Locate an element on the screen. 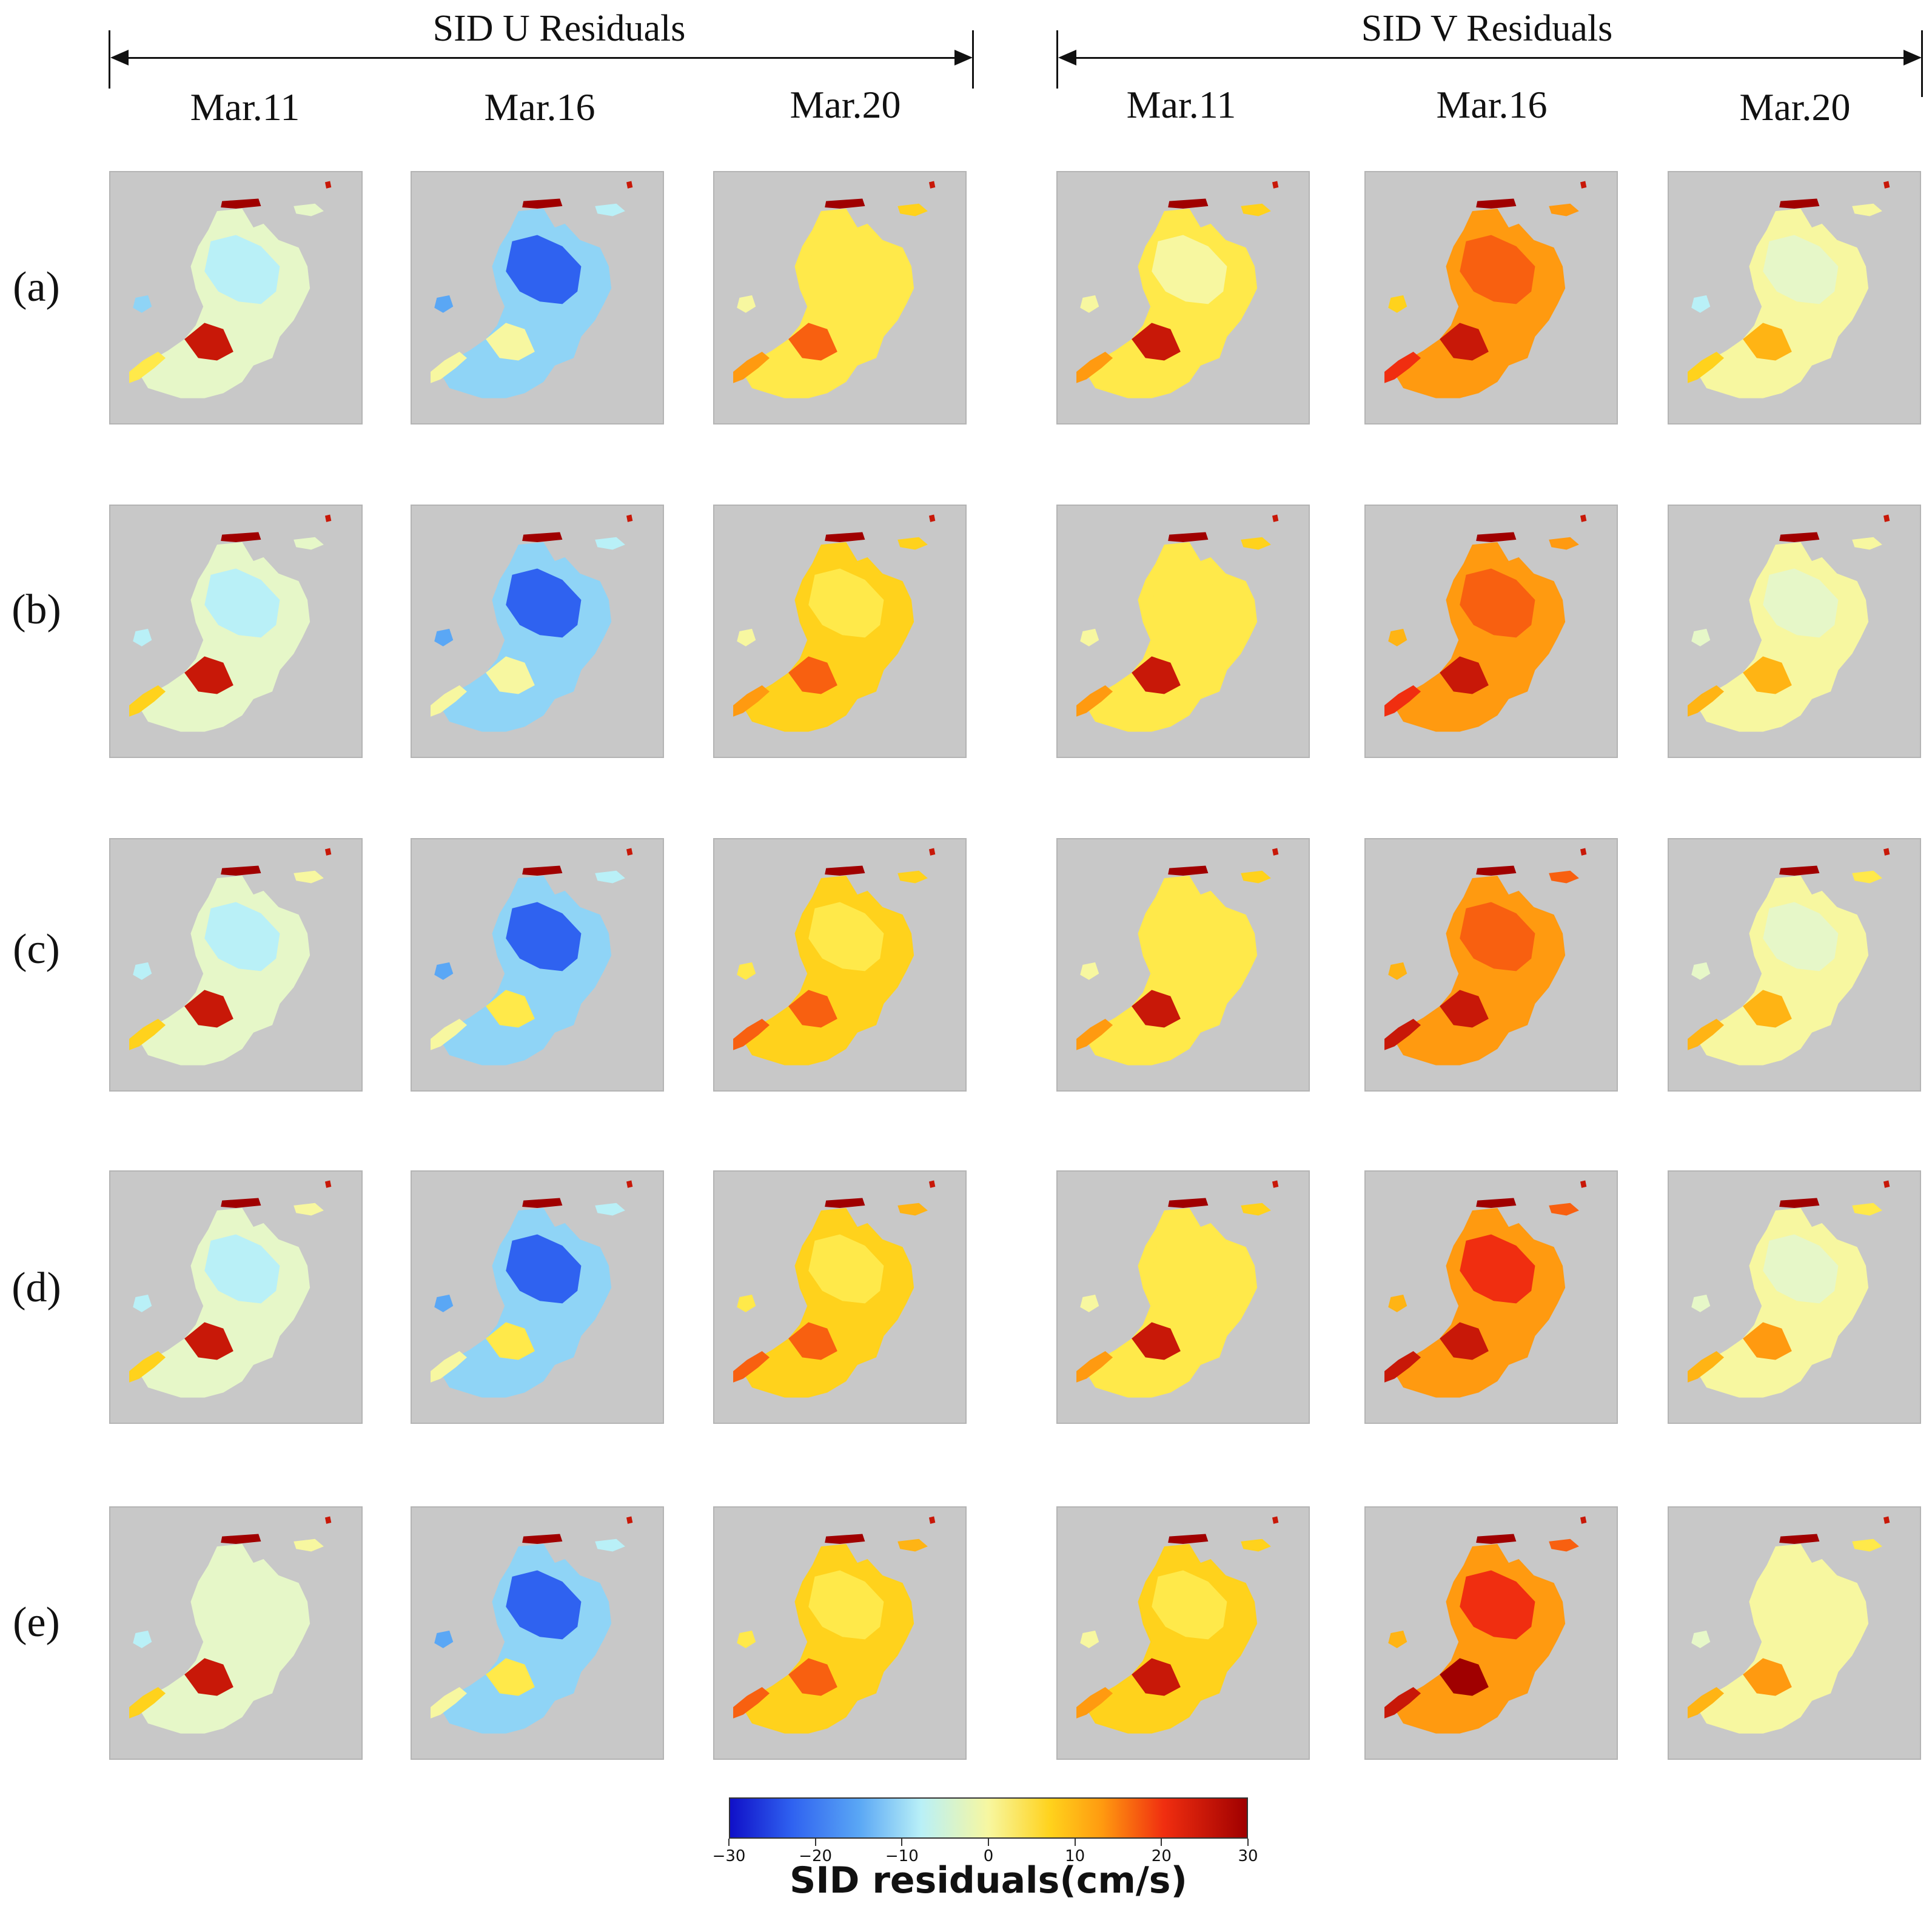 The height and width of the screenshot is (1909, 1932). heatmap-panel-e-v-mar20 is located at coordinates (1794, 1633).